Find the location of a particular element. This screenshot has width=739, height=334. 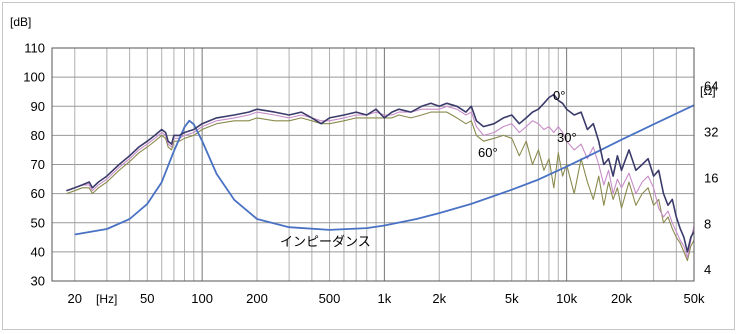

y-tick-label: 30 is located at coordinates (38, 281).